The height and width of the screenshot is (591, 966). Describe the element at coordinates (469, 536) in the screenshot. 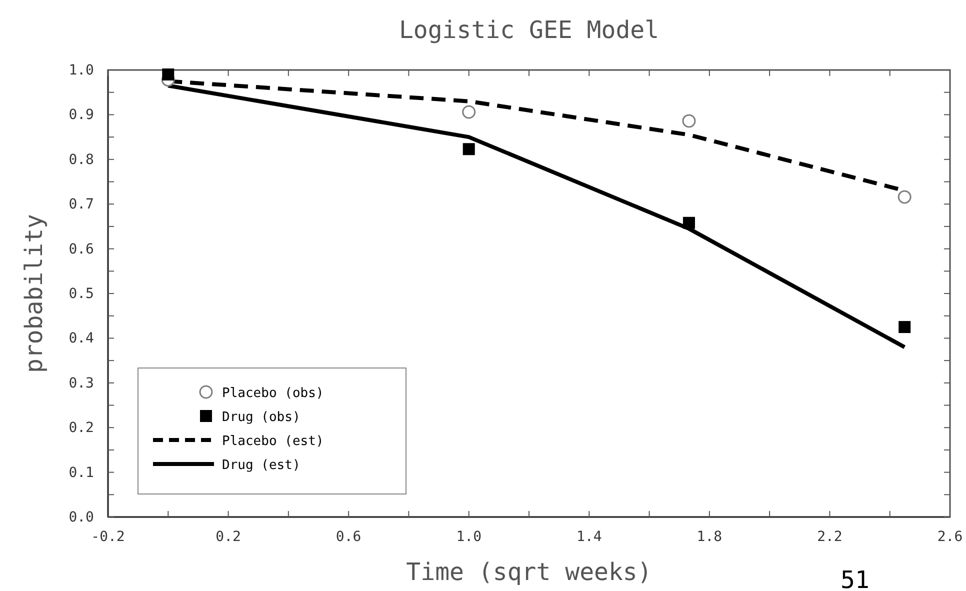

I see `x-tick-label: 1.0` at that location.